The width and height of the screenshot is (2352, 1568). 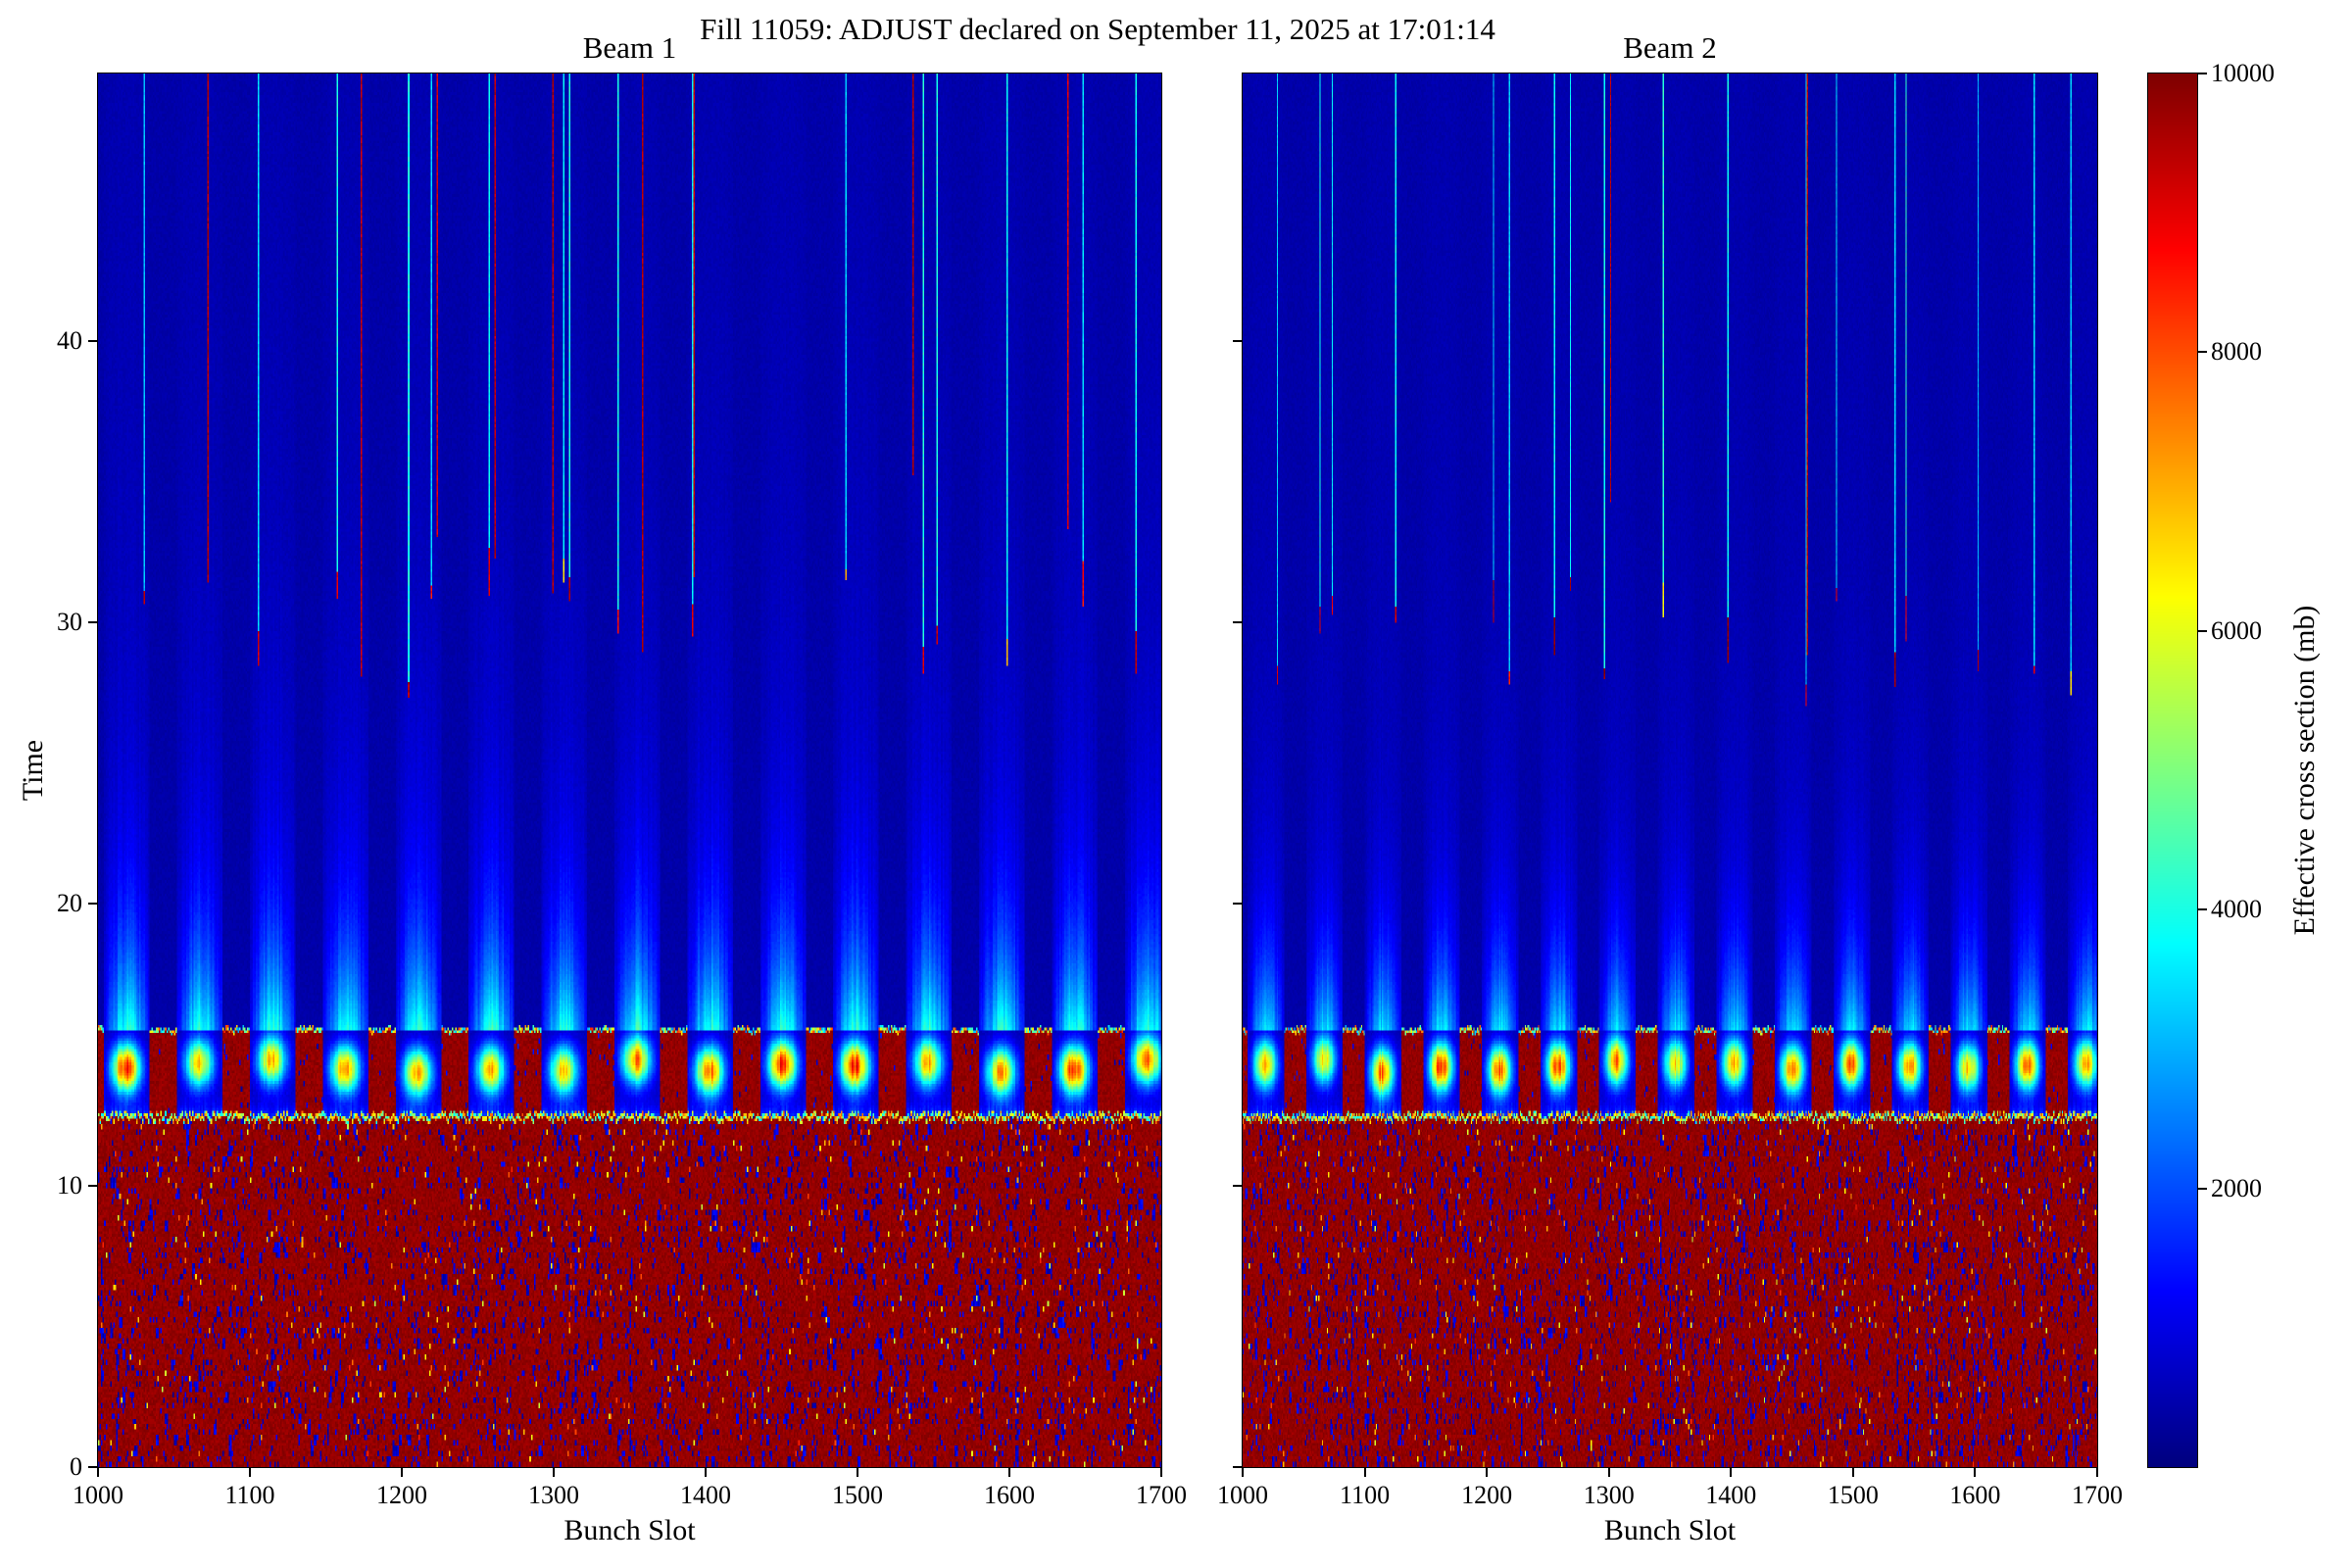 What do you see at coordinates (553, 1495) in the screenshot?
I see `beam1-x-tick-label-1300: 1300` at bounding box center [553, 1495].